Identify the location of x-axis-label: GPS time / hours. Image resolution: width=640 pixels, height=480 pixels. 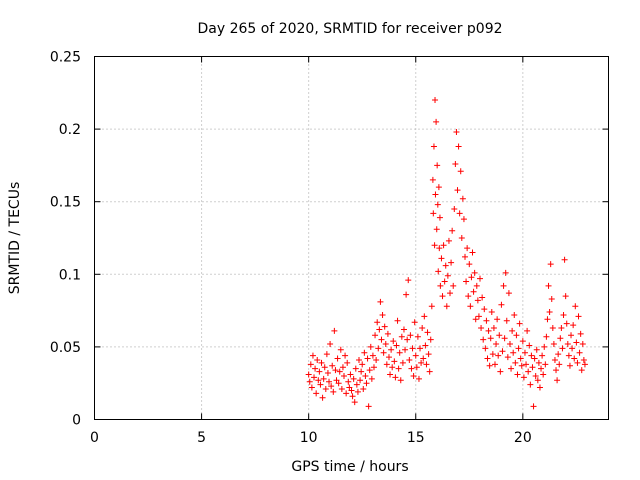
(349, 467).